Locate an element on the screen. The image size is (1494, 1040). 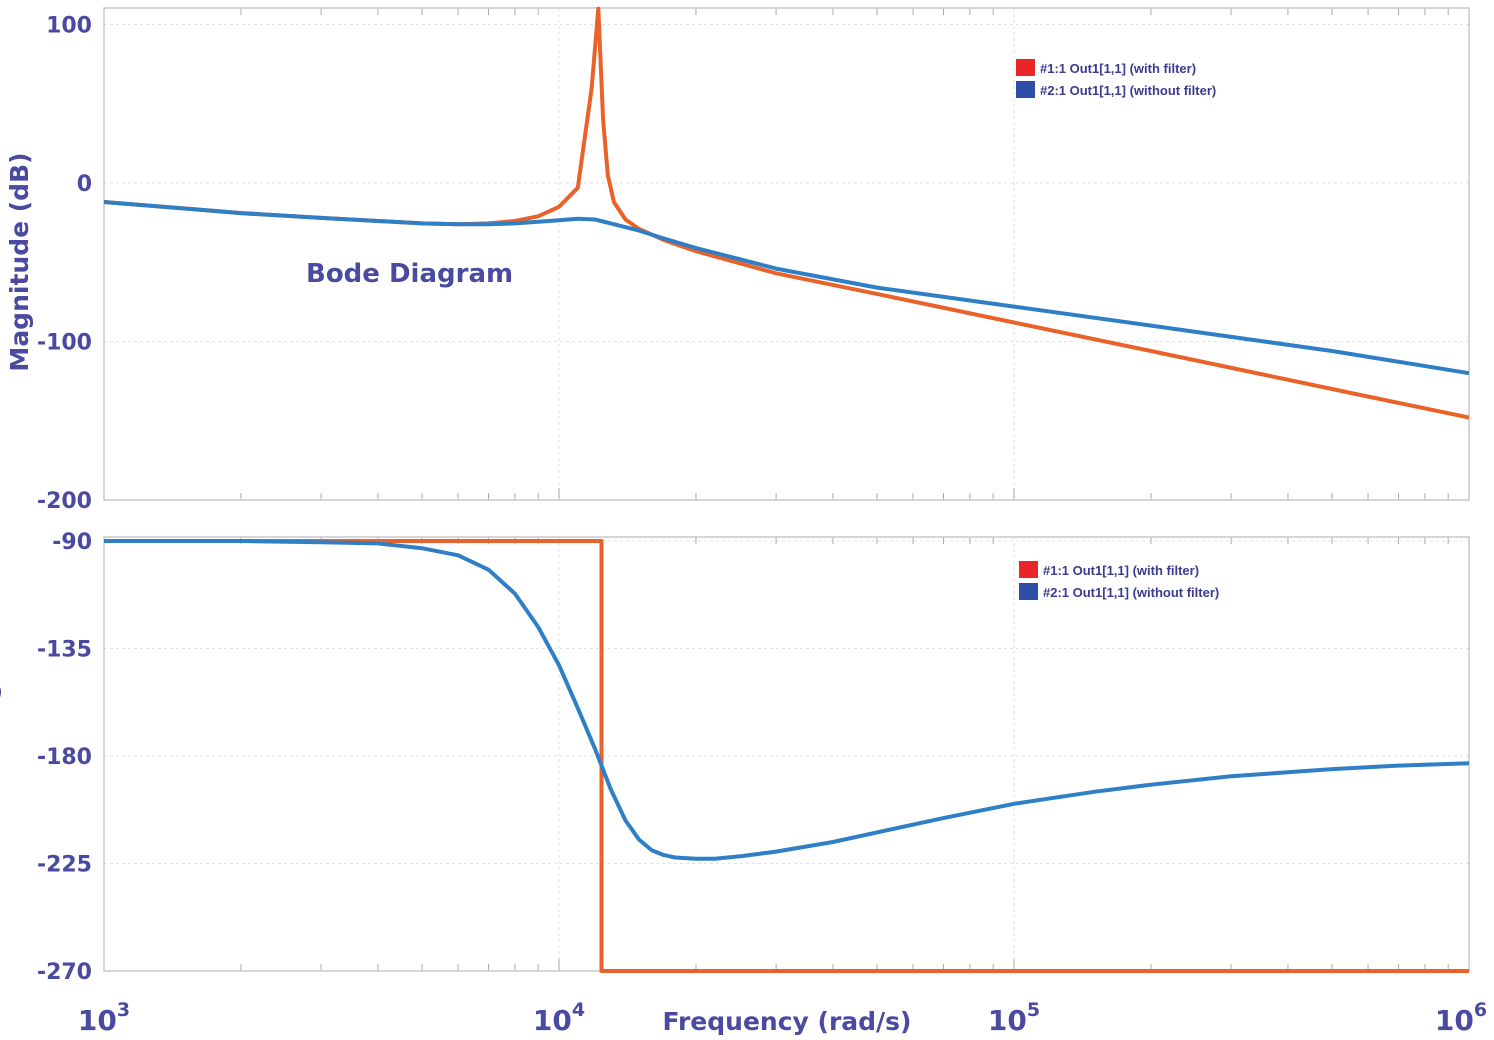
y-tick-label: -90 is located at coordinates (72, 542).